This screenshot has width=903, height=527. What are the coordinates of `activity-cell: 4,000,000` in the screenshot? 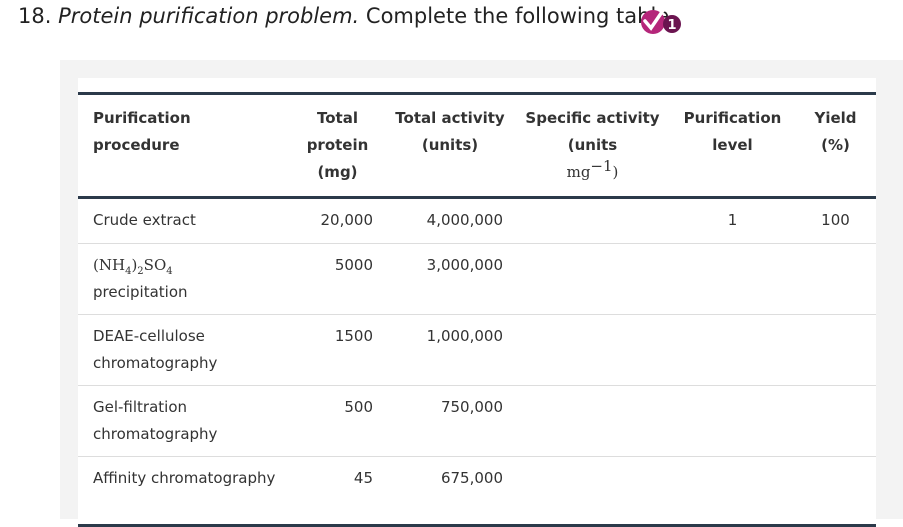 It's located at (450, 220).